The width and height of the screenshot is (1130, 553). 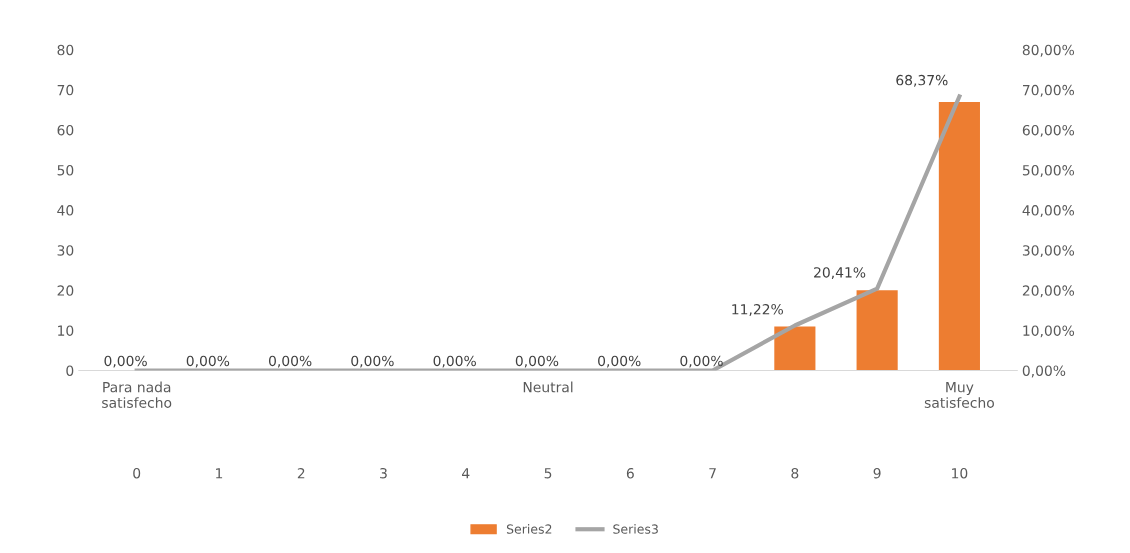 What do you see at coordinates (65, 210) in the screenshot?
I see `y-tick-label: 40` at bounding box center [65, 210].